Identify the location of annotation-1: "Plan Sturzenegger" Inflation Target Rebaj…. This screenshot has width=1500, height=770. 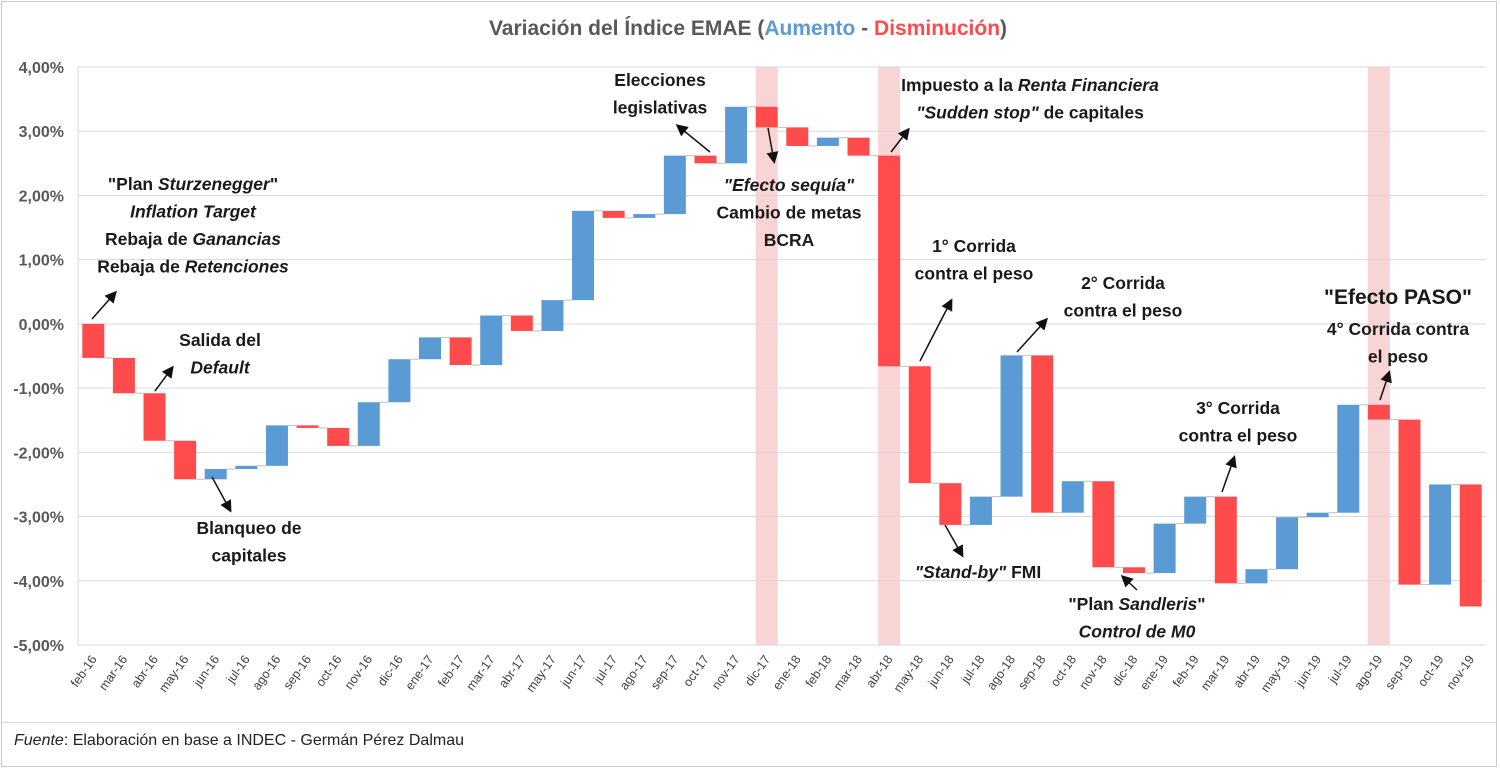
(193, 225).